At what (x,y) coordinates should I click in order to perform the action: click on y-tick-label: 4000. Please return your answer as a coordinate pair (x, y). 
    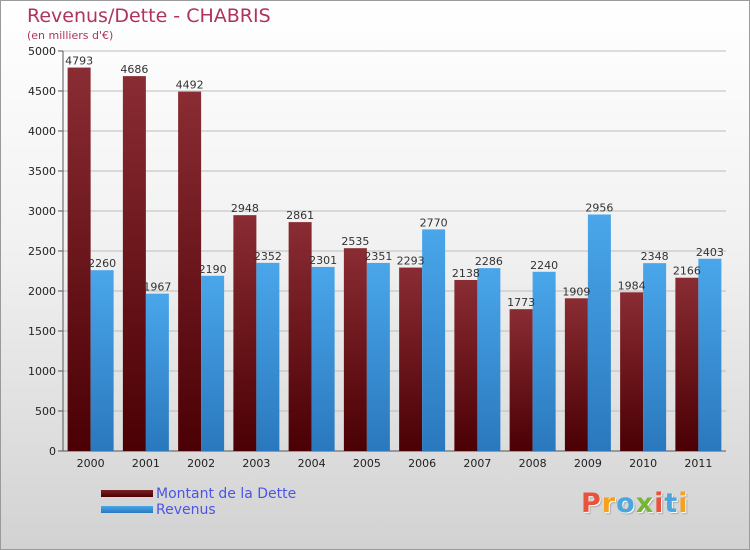
    Looking at the image, I should click on (42, 131).